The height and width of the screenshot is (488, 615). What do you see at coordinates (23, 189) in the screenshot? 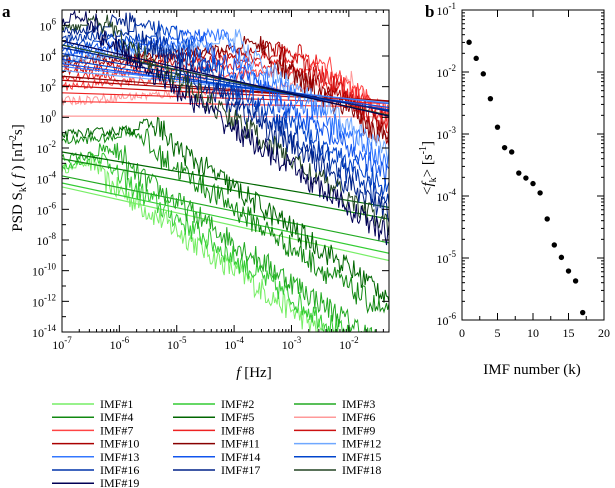
I see `y-axis-label-sub-k: k` at bounding box center [23, 189].